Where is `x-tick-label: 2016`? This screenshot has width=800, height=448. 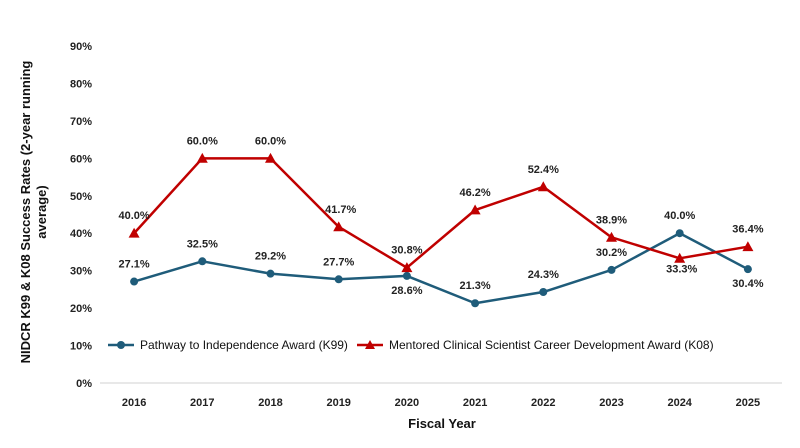
x-tick-label: 2016 is located at coordinates (134, 403).